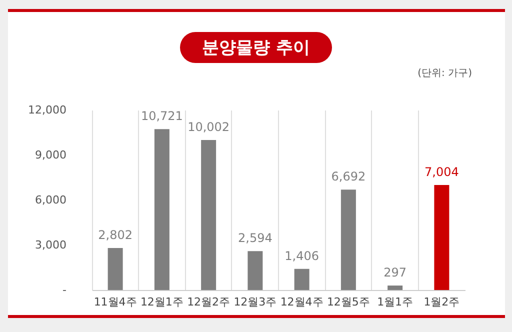 The width and height of the screenshot is (512, 332). What do you see at coordinates (115, 235) in the screenshot?
I see `data-label: 2,802` at bounding box center [115, 235].